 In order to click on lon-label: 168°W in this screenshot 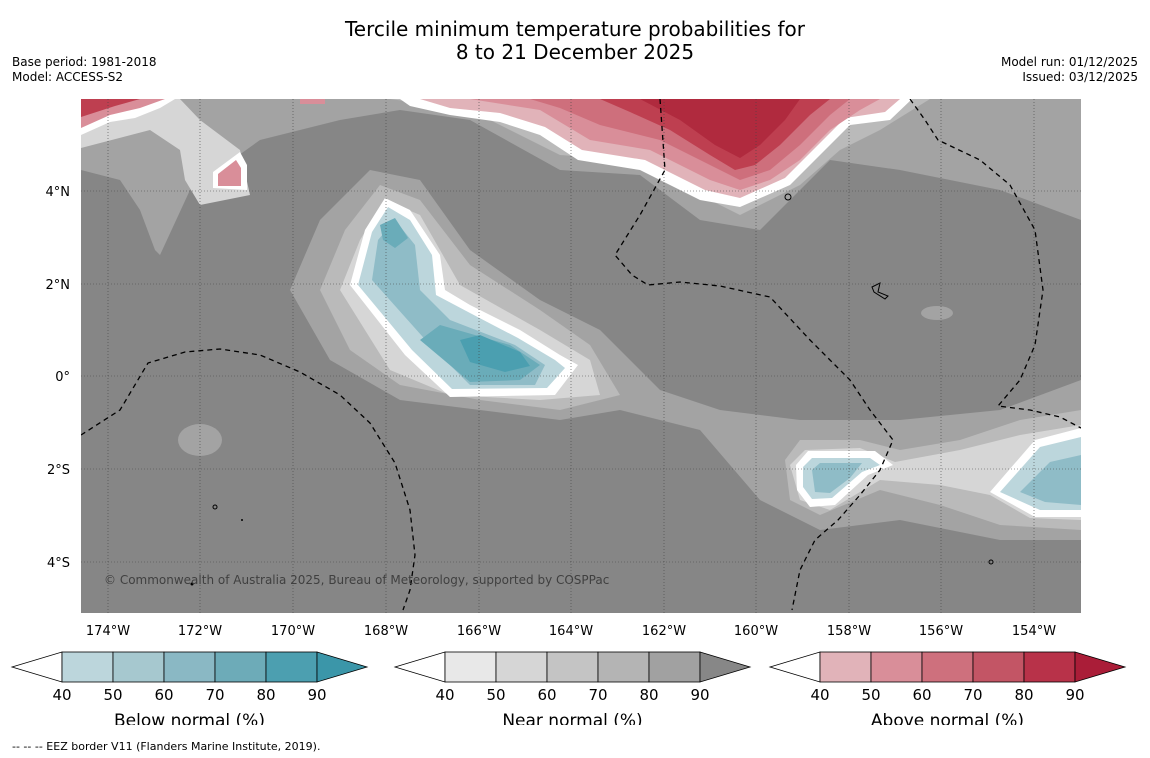, I will do `click(386, 631)`.